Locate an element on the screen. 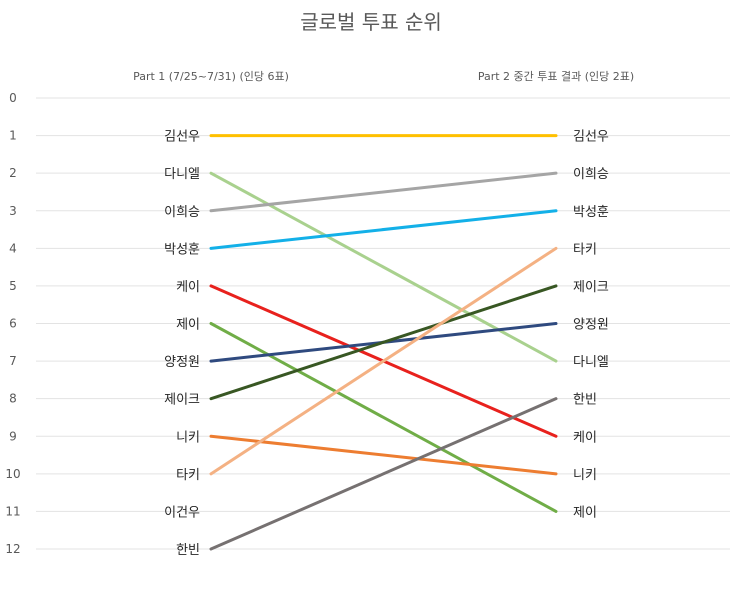 The height and width of the screenshot is (593, 743). series-label-left: 케이 is located at coordinates (188, 287).